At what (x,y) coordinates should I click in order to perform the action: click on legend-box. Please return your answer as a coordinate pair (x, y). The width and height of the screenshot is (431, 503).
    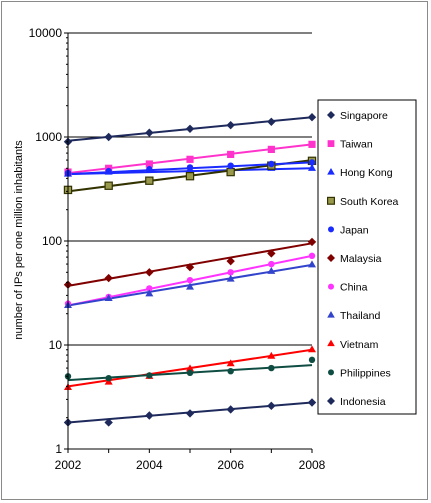
    Looking at the image, I should click on (367, 257).